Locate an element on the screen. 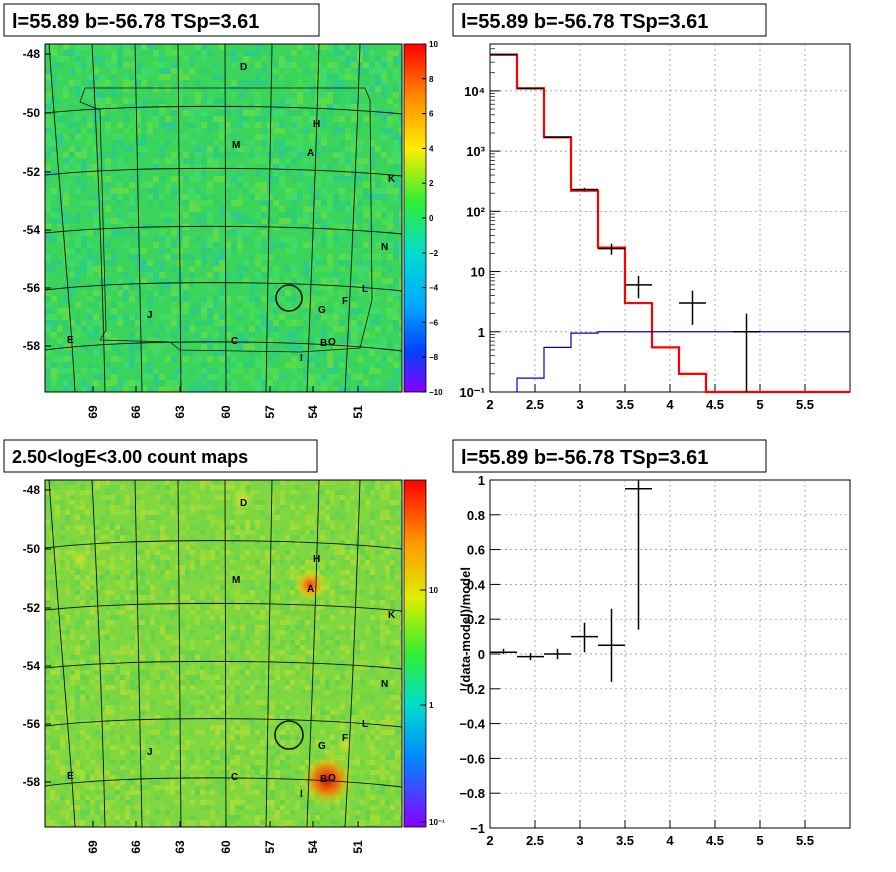 This screenshot has height=872, width=896. residual-x-tick: 5.5 is located at coordinates (805, 840).